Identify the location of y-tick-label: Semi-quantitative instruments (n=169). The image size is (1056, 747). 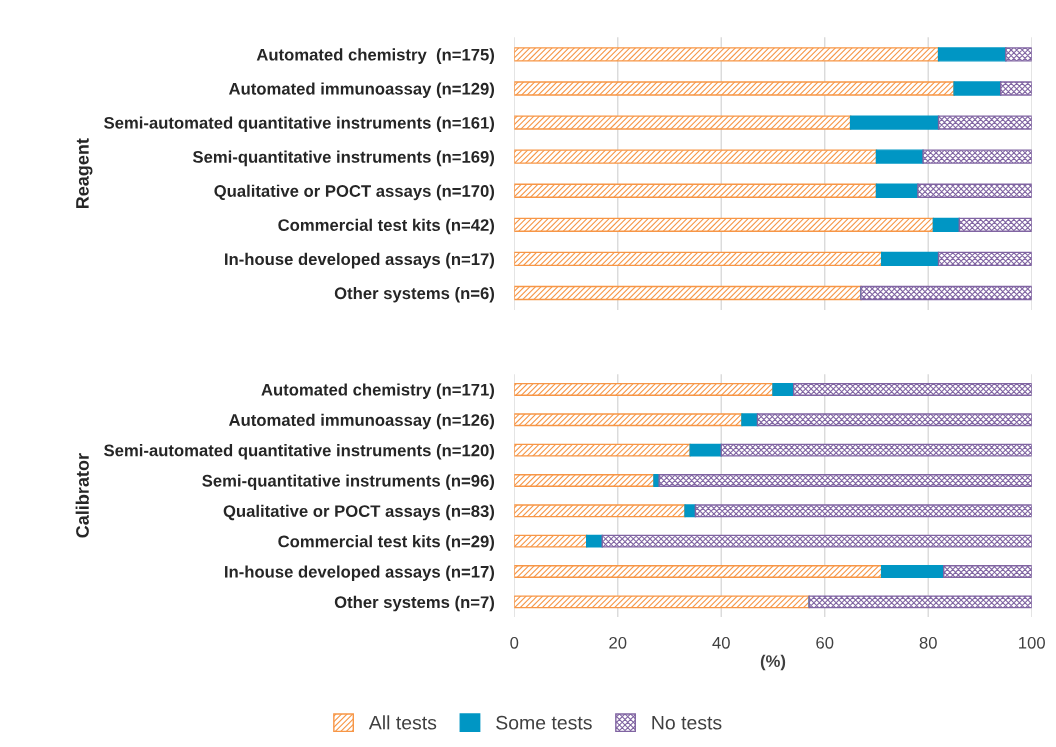
(343, 158).